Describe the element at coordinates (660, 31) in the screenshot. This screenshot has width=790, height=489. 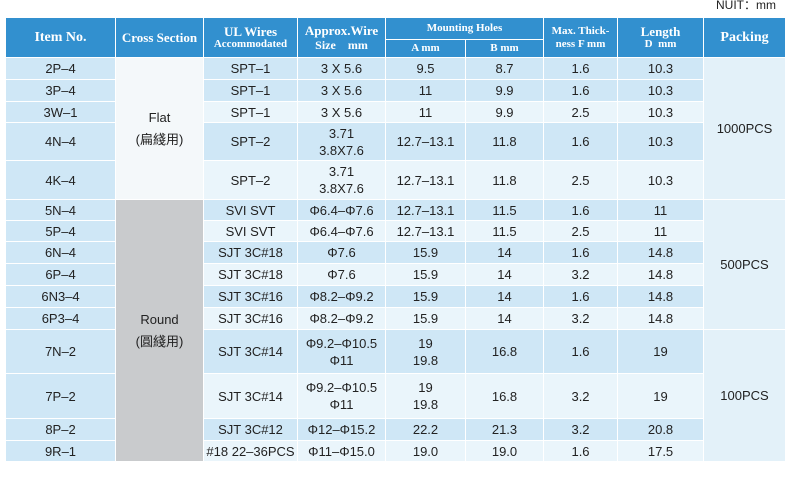
I see `header-line: Length` at that location.